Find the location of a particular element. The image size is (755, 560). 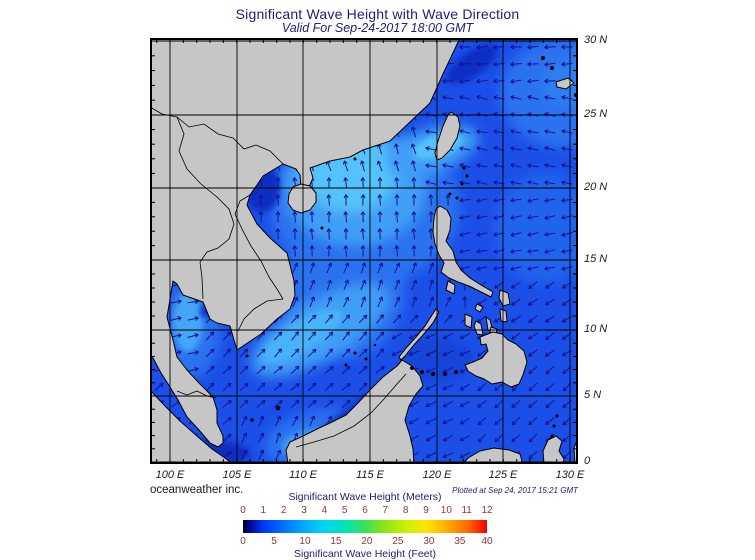

land-palawan is located at coordinates (419, 334).